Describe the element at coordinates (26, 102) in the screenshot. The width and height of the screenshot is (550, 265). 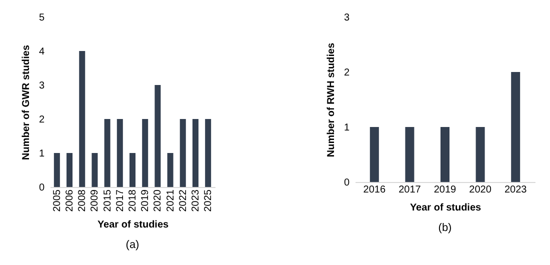
I see `y-axis-title: Number of GWR studies` at that location.